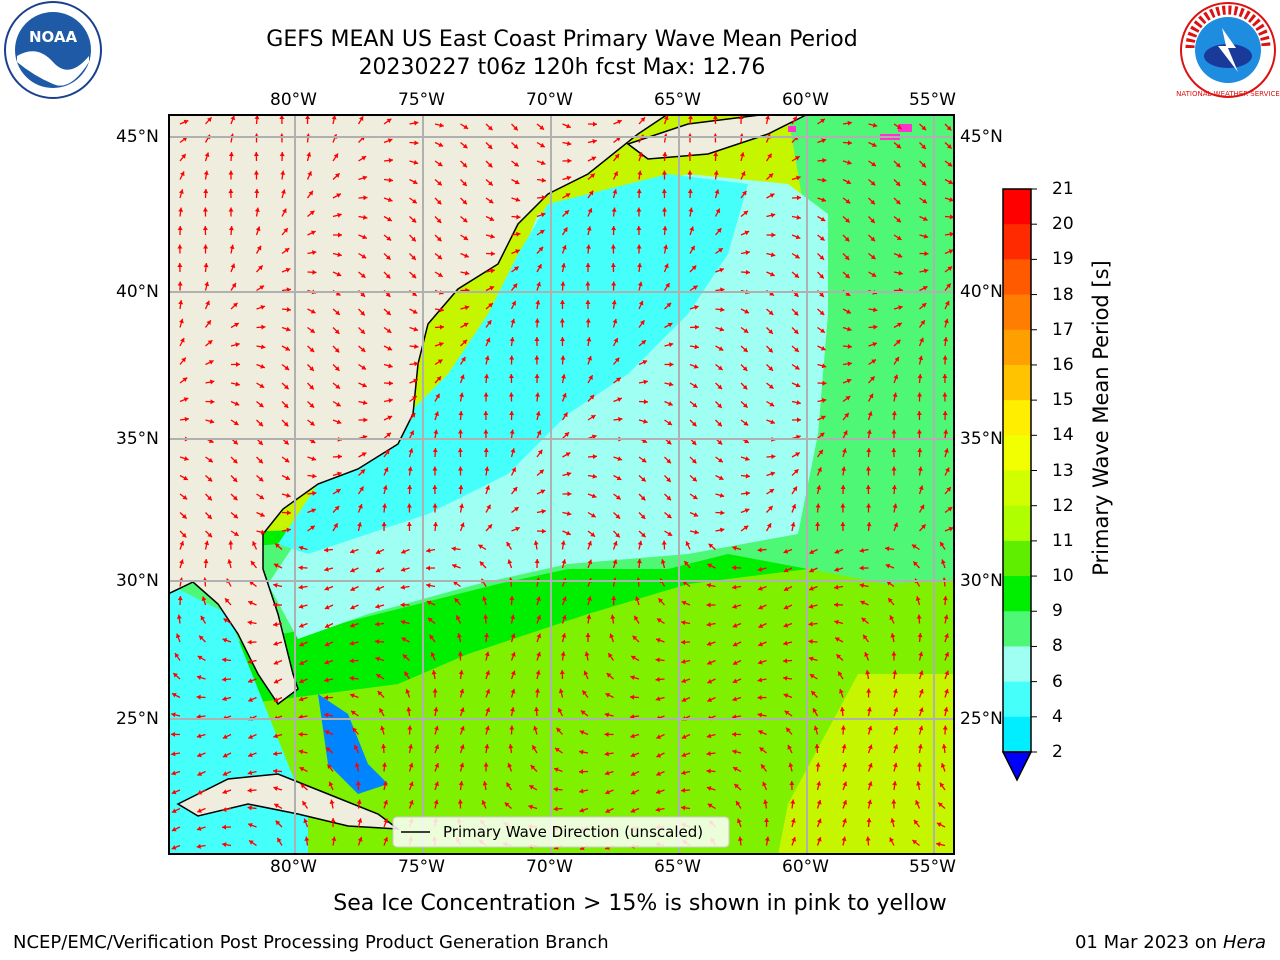 This screenshot has width=1280, height=960. I want to click on nws-logo-text: NATIONAL WEATHER SERVICE, so click(1228, 94).